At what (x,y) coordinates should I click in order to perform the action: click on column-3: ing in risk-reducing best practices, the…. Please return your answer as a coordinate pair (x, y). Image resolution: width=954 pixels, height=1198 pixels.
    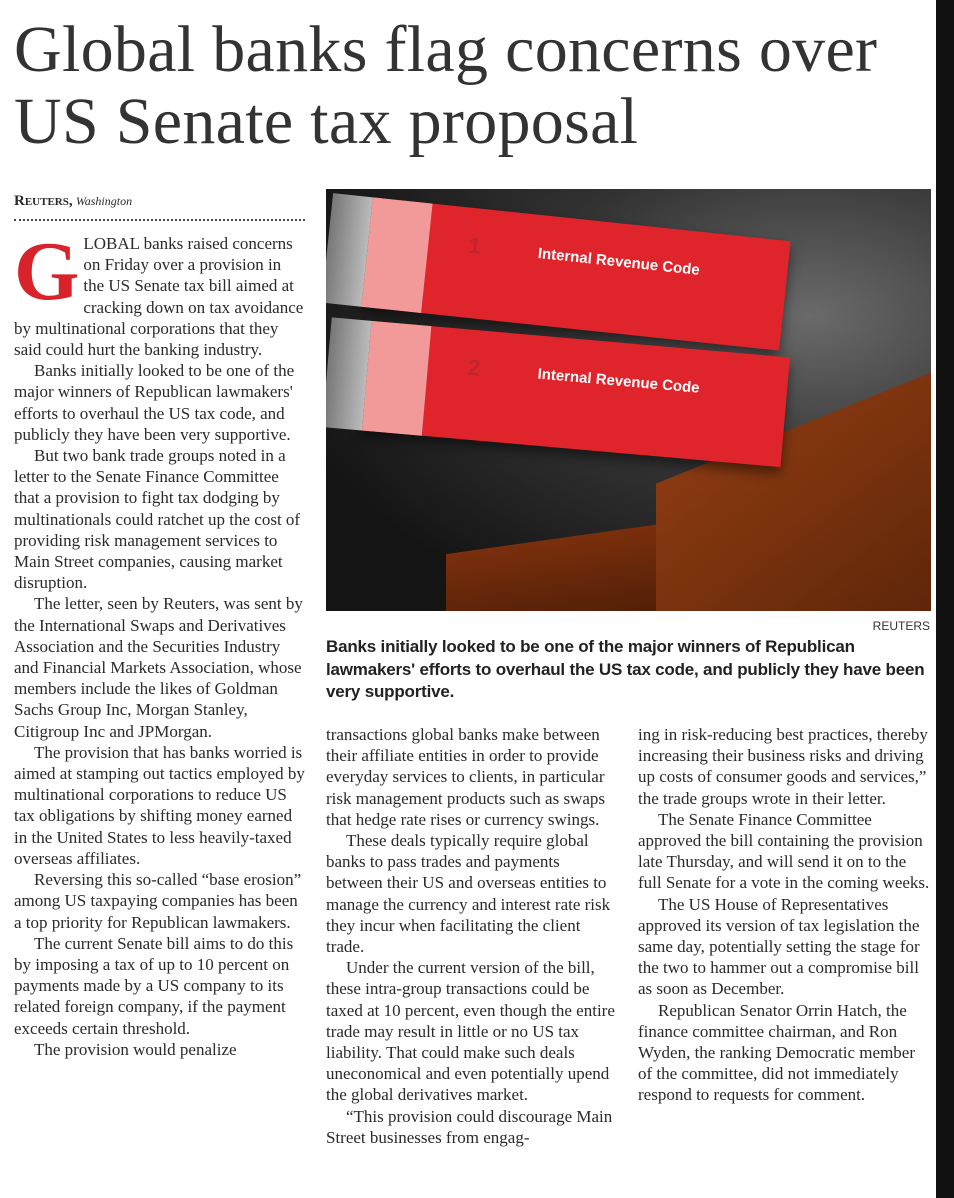
    Looking at the image, I should click on (785, 915).